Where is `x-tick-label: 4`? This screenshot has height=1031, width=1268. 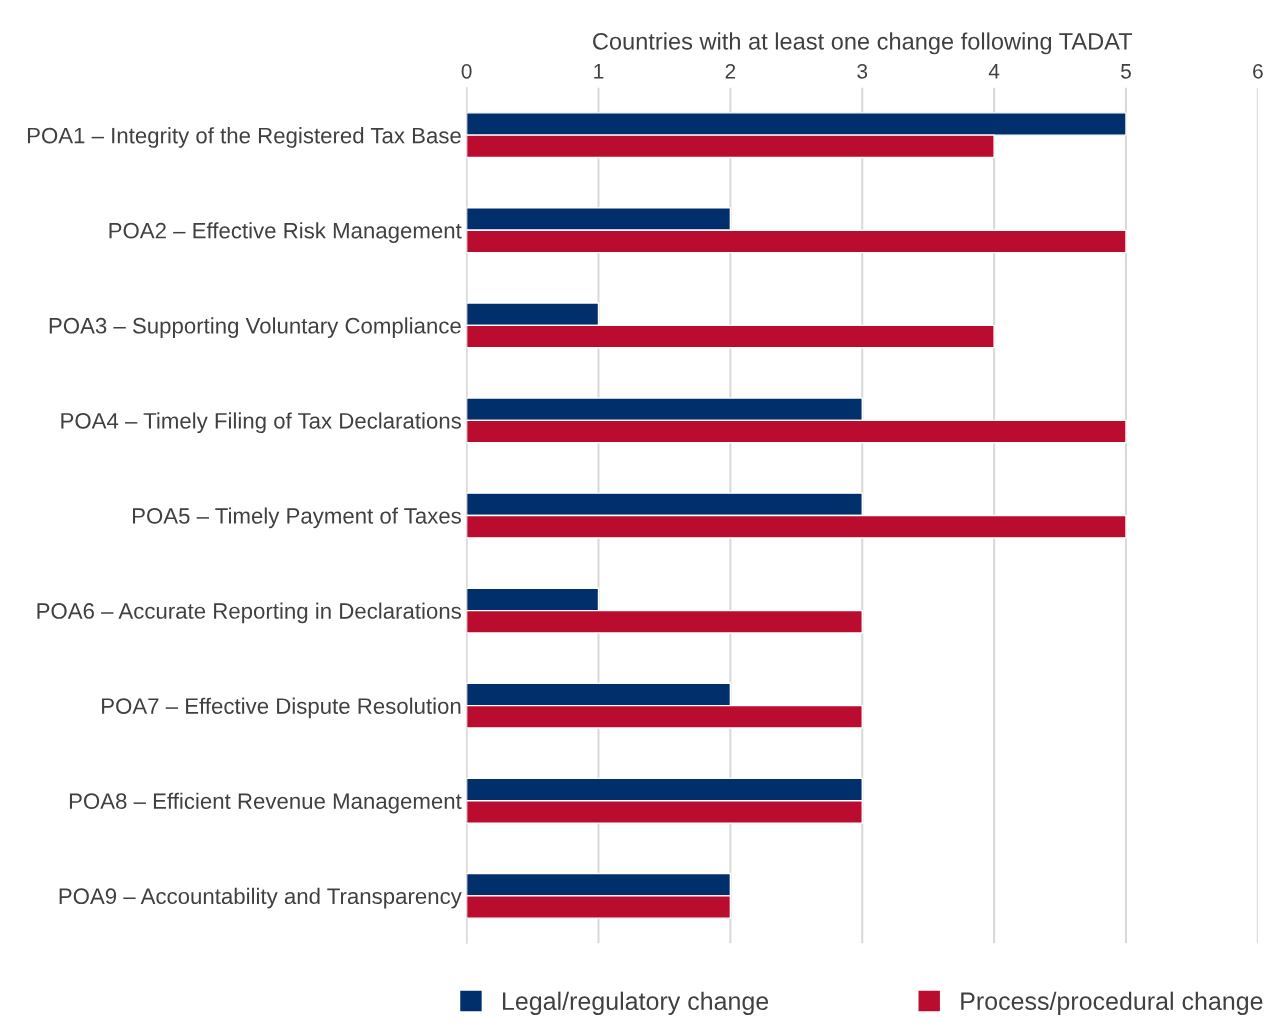
x-tick-label: 4 is located at coordinates (994, 71).